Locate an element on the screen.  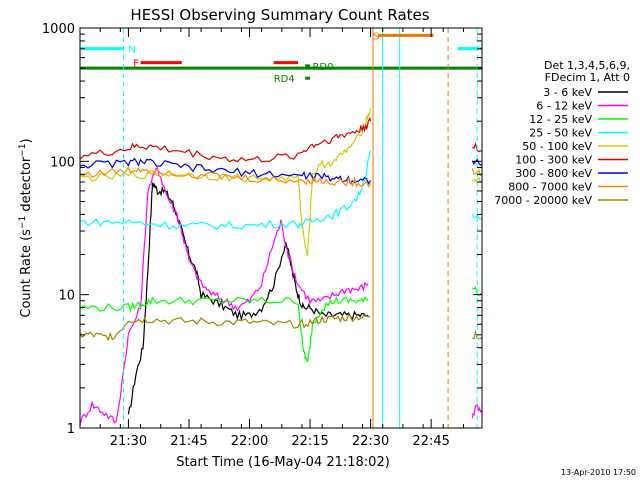
legend-entry-label: 12 - 25 keV is located at coordinates (560, 119).